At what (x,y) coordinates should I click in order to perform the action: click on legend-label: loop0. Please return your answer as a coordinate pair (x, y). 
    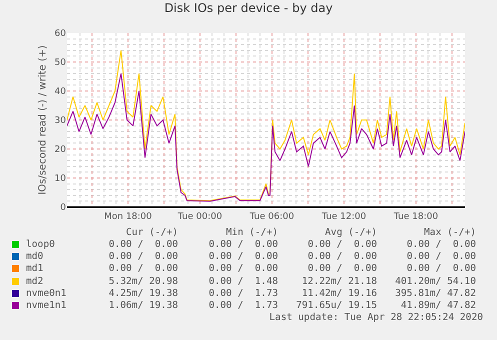
    Looking at the image, I should click on (40, 244).